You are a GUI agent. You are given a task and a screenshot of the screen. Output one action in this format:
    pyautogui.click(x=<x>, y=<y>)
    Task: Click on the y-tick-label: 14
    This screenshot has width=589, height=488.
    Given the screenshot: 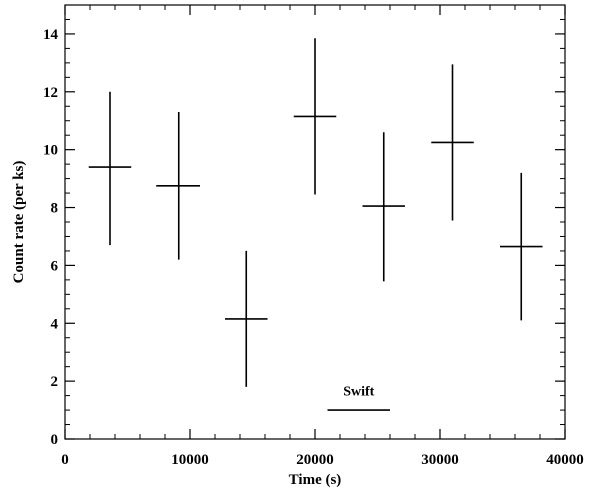 What is the action you would take?
    pyautogui.click(x=51, y=35)
    